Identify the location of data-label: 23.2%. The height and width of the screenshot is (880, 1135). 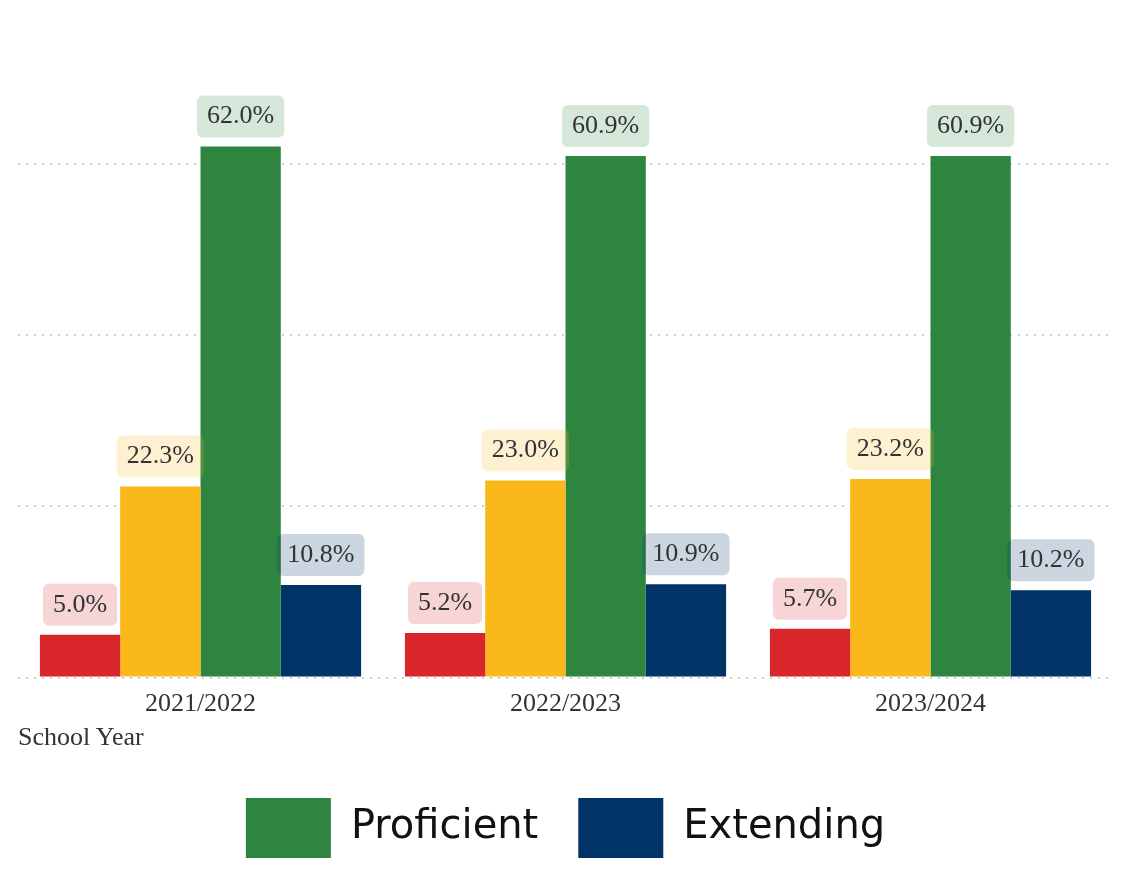
(890, 447).